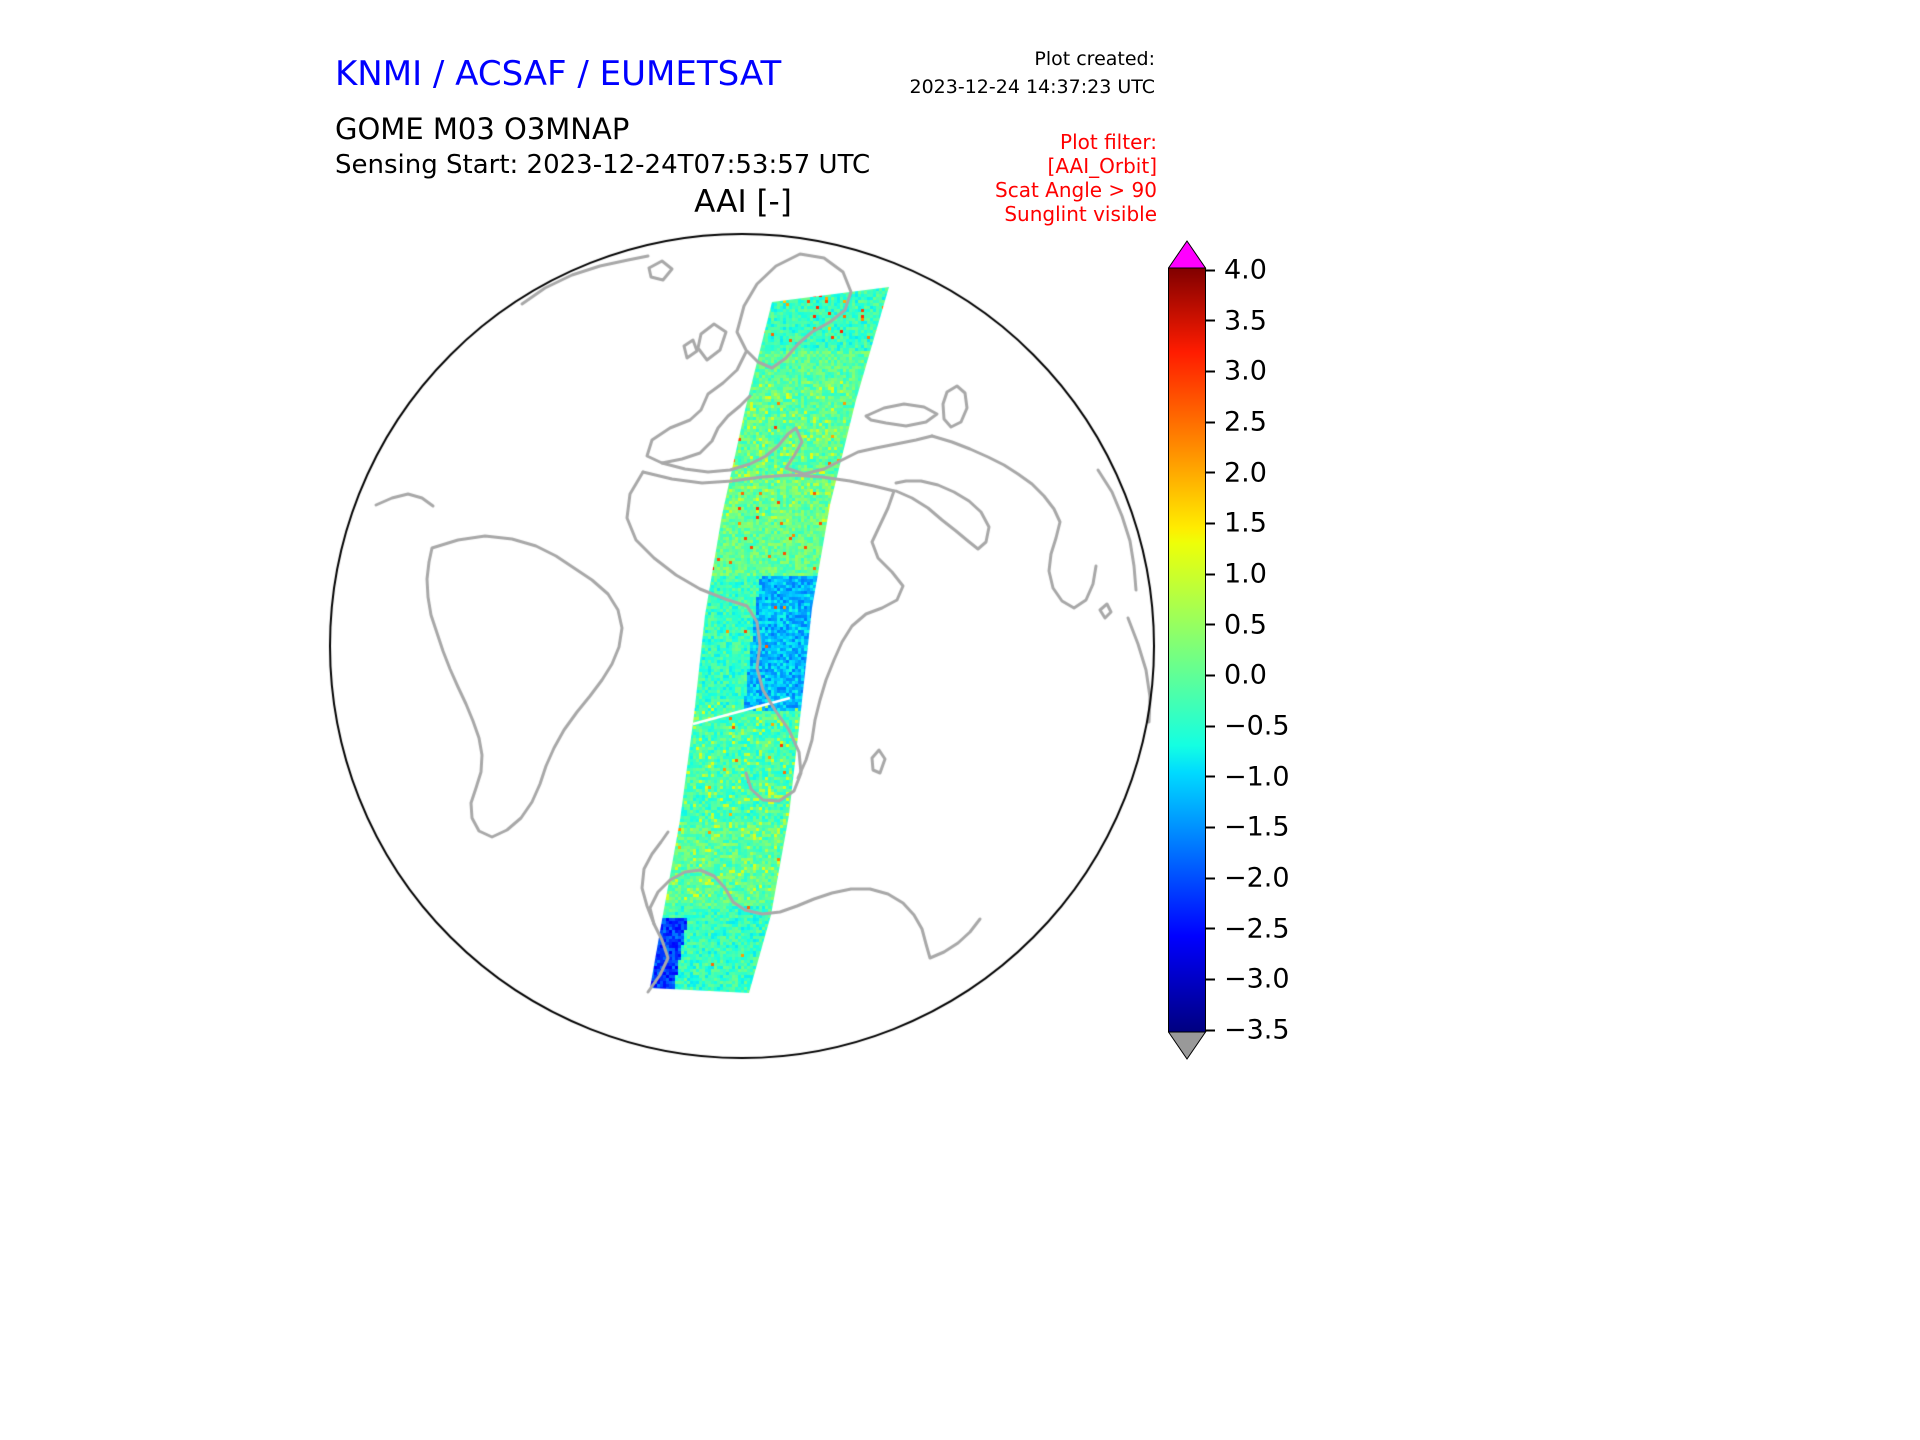  I want to click on sensing-start-label: Sensing Start: 2023-12-24T07:53:57 UTC, so click(603, 165).